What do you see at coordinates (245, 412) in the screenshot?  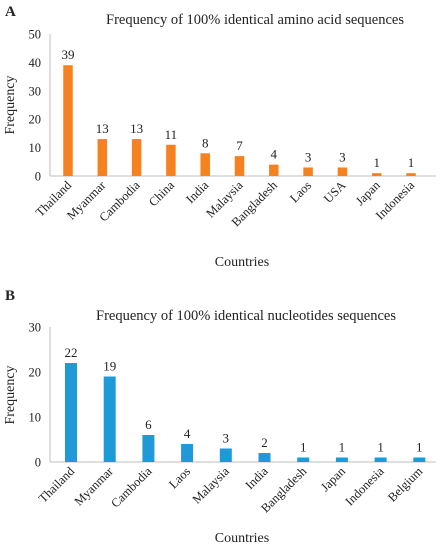 I see `bars` at bounding box center [245, 412].